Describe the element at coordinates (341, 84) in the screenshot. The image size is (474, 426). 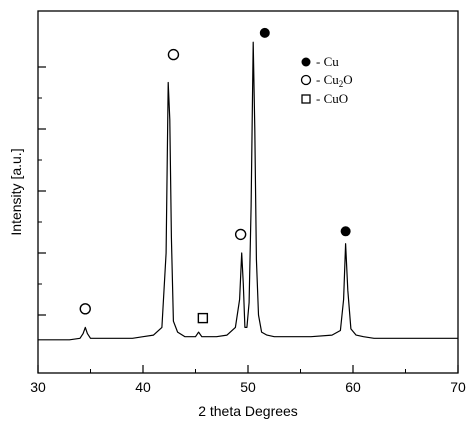
I see `legend-label-cu2o-subscript: 2` at that location.